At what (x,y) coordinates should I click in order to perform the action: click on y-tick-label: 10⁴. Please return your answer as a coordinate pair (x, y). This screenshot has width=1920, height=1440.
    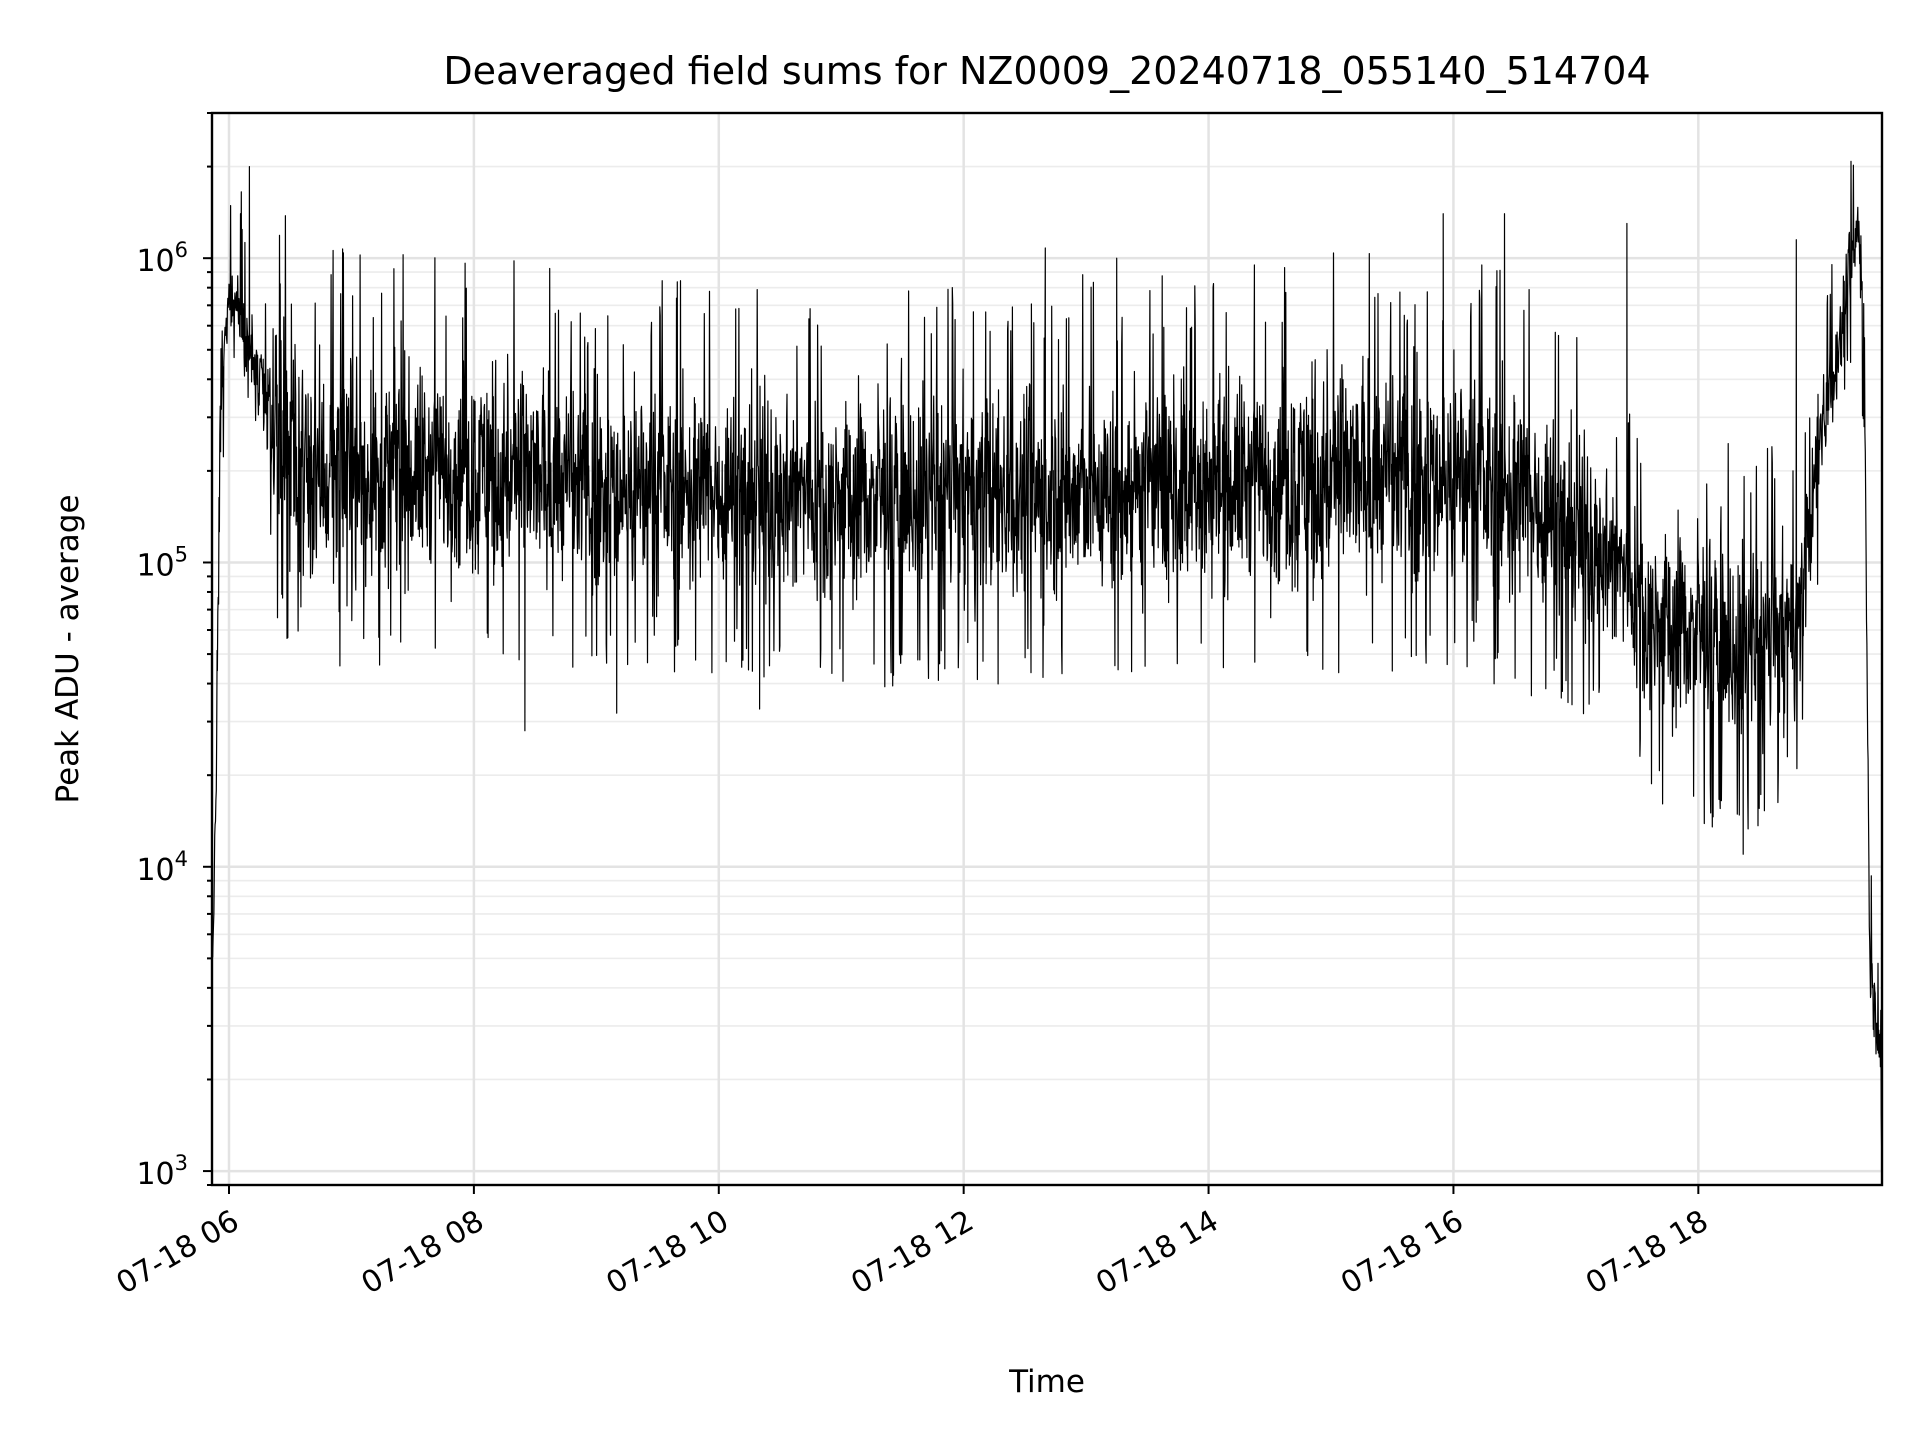
    Looking at the image, I should click on (162, 867).